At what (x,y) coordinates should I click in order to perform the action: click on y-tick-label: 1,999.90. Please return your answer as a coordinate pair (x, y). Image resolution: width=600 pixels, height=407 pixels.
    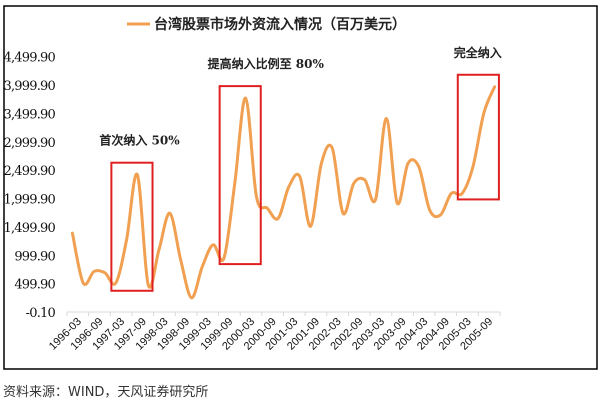
    Looking at the image, I should click on (30, 200).